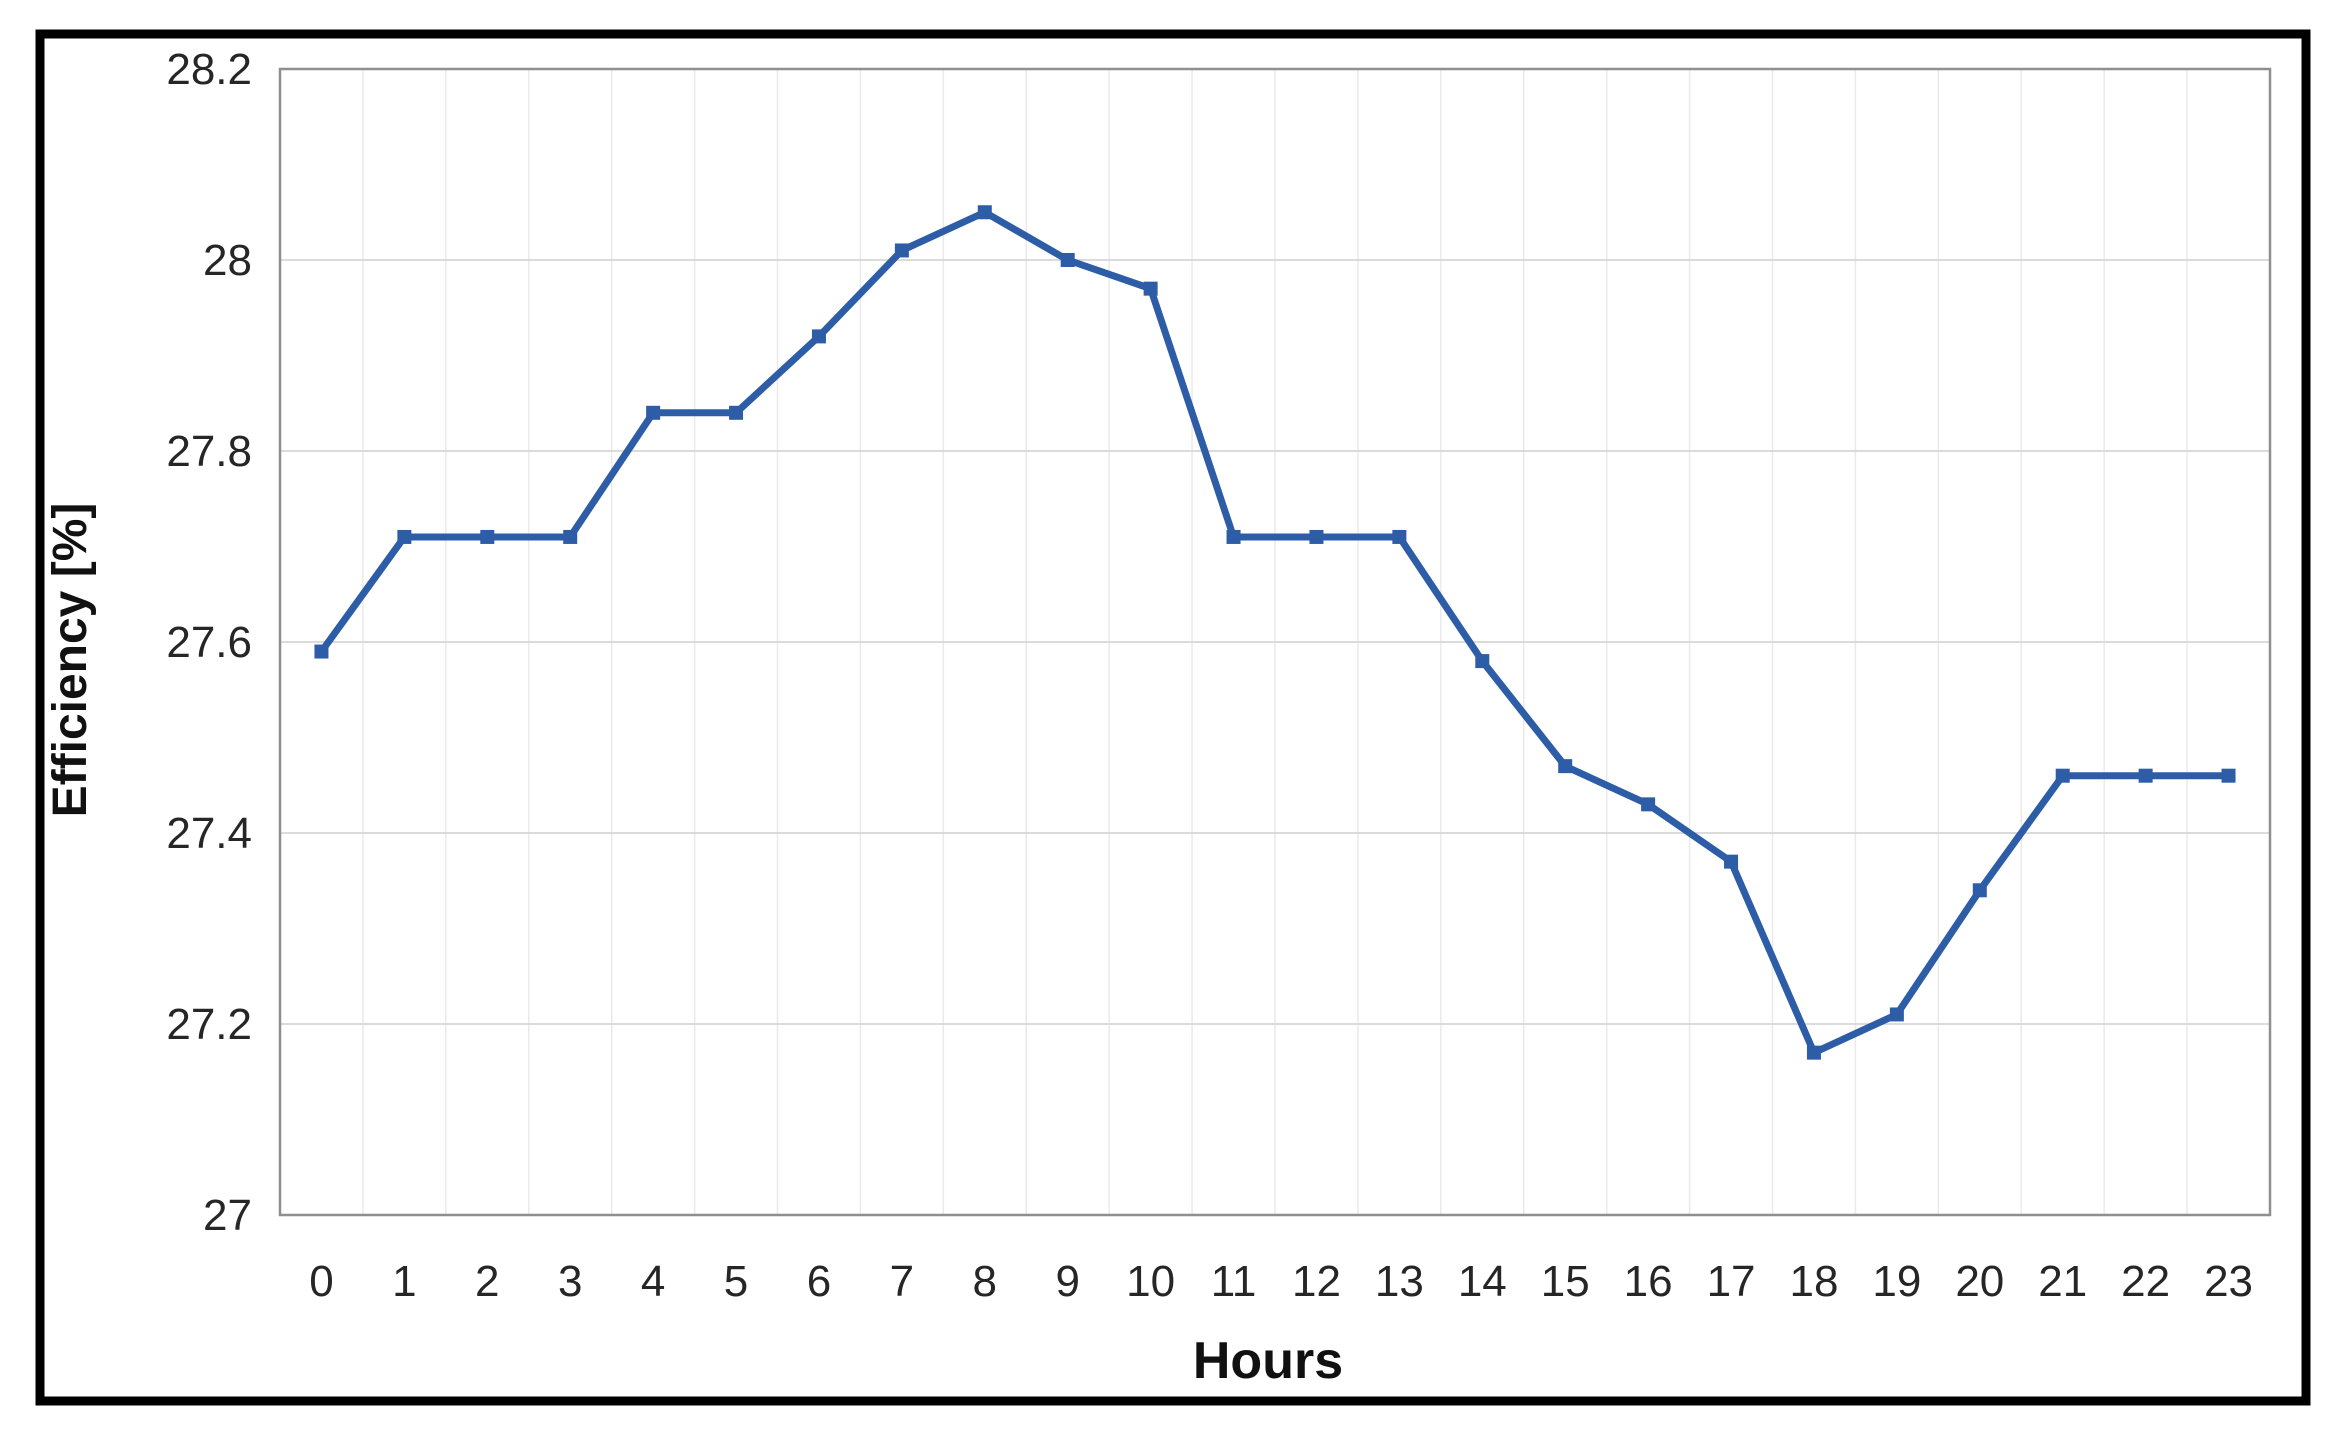  What do you see at coordinates (653, 1281) in the screenshot?
I see `x-tick-label: 4` at bounding box center [653, 1281].